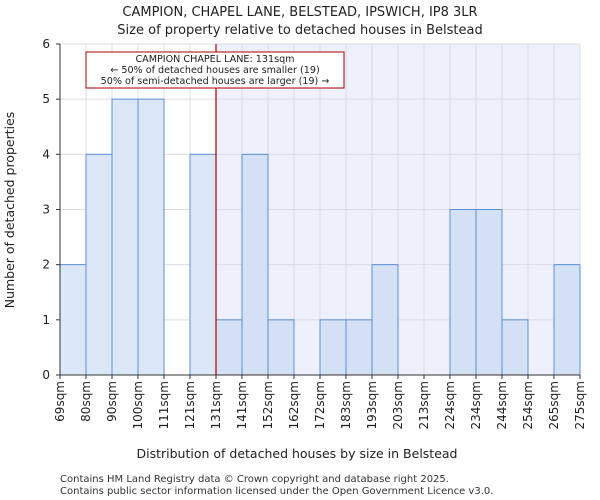 Image resolution: width=600 pixels, height=500 pixels. What do you see at coordinates (214, 59) in the screenshot?
I see `annotation-line-1: CAMPION CHAPEL LANE: 131sqm` at bounding box center [214, 59].